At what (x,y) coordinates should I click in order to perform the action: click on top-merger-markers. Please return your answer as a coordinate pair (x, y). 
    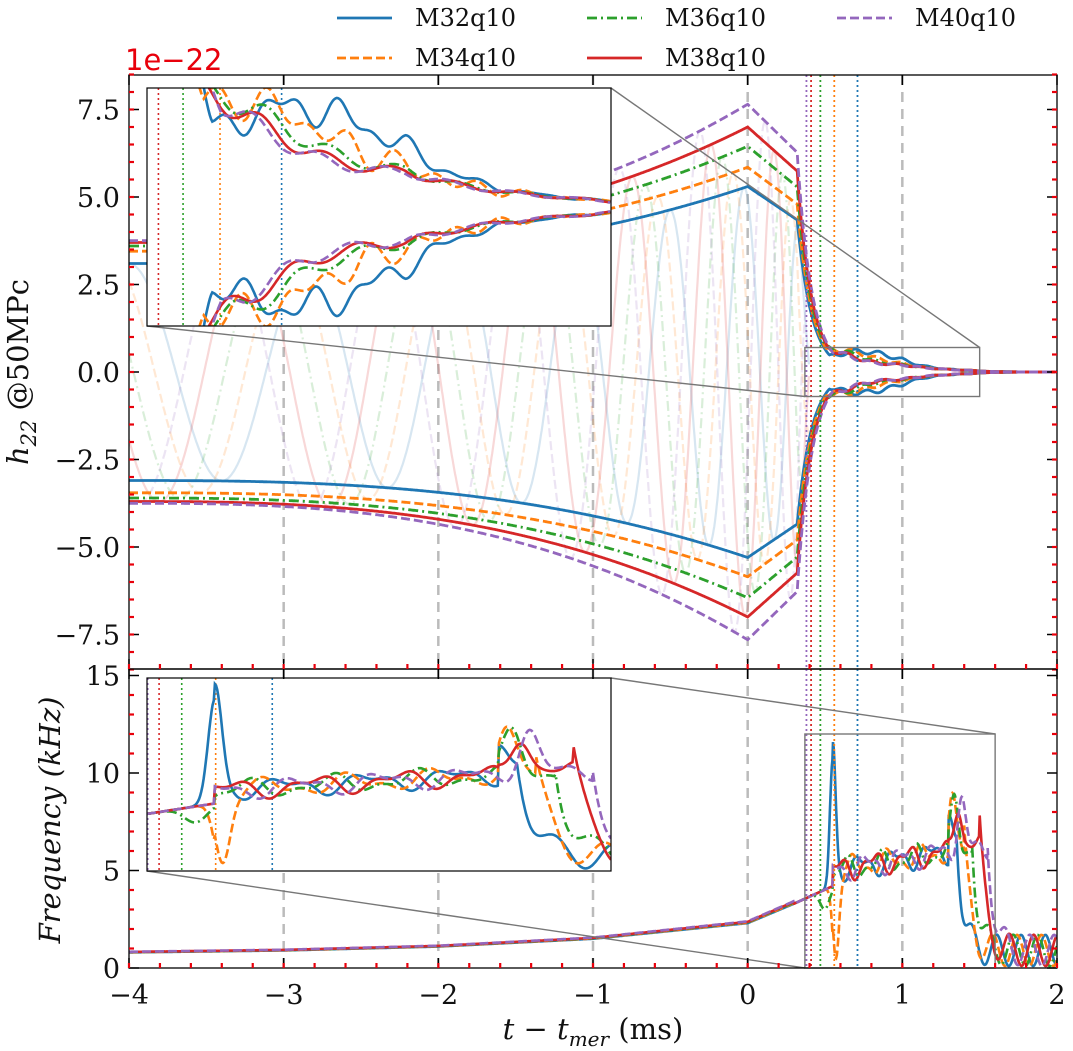
    Looking at the image, I should click on (832, 372).